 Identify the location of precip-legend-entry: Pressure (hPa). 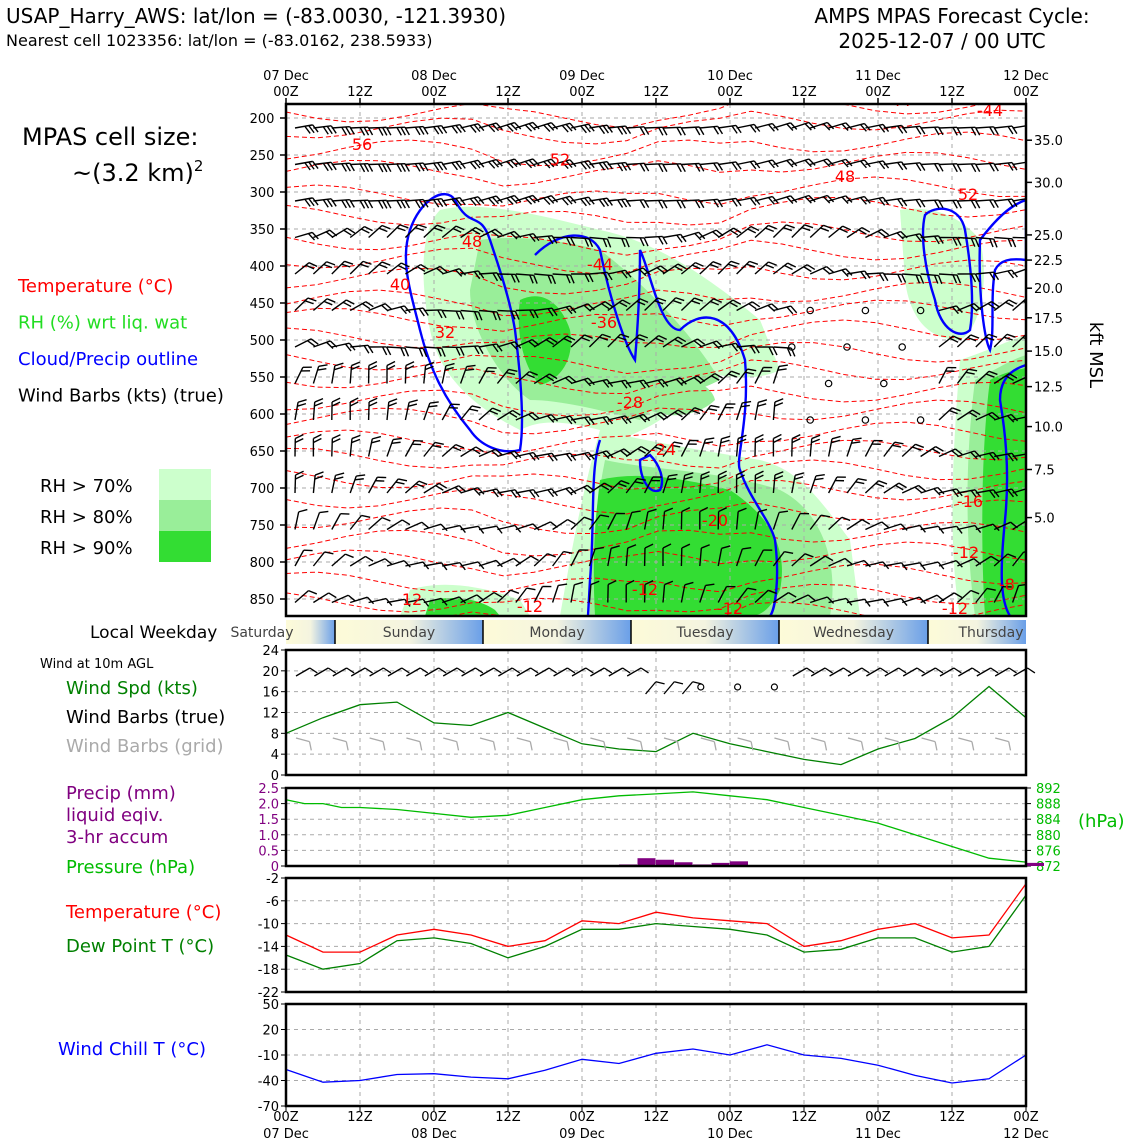
(130, 867).